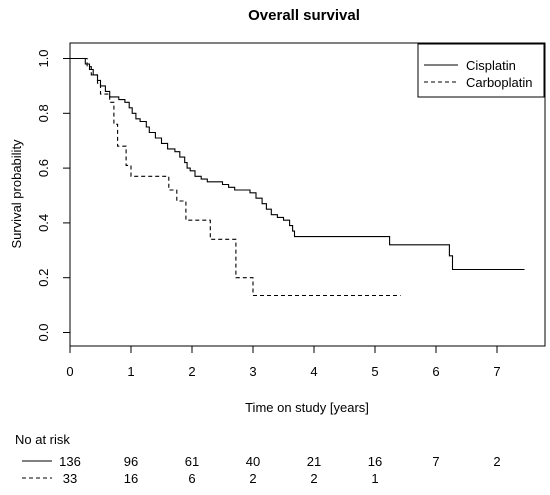 The image size is (550, 495). Describe the element at coordinates (304, 15) in the screenshot. I see `chart-title: Overall survival` at that location.